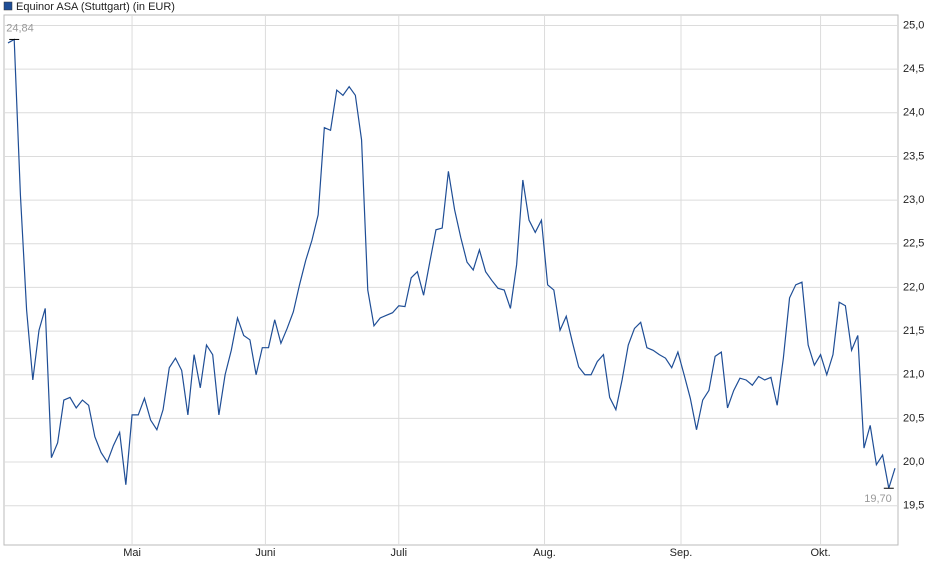  Describe the element at coordinates (544, 553) in the screenshot. I see `x-tick-label: Aug.` at that location.